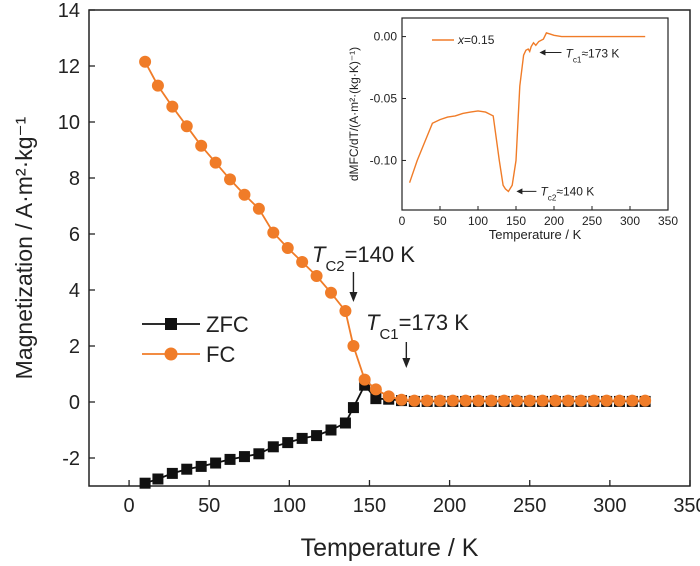 This screenshot has width=700, height=566. Describe the element at coordinates (363, 258) in the screenshot. I see `tc2-annotation: TC2=140 K` at that location.